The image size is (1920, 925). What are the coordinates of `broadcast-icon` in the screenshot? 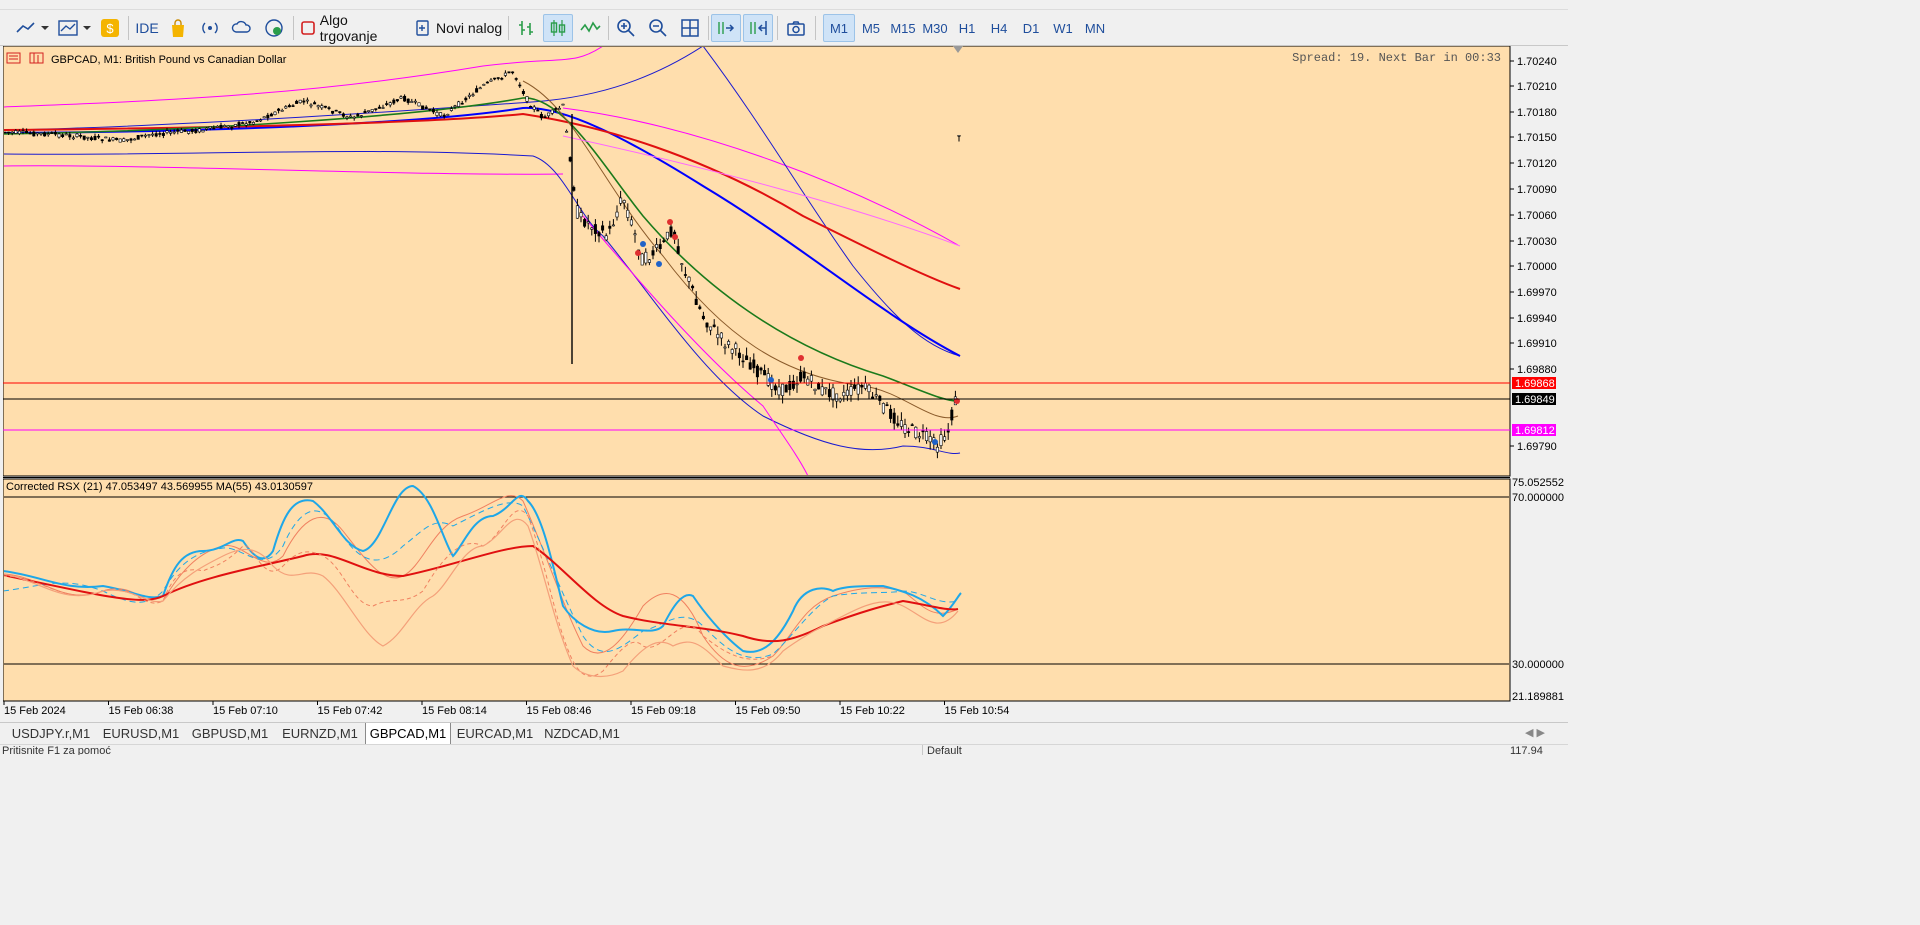 It's located at (210, 28).